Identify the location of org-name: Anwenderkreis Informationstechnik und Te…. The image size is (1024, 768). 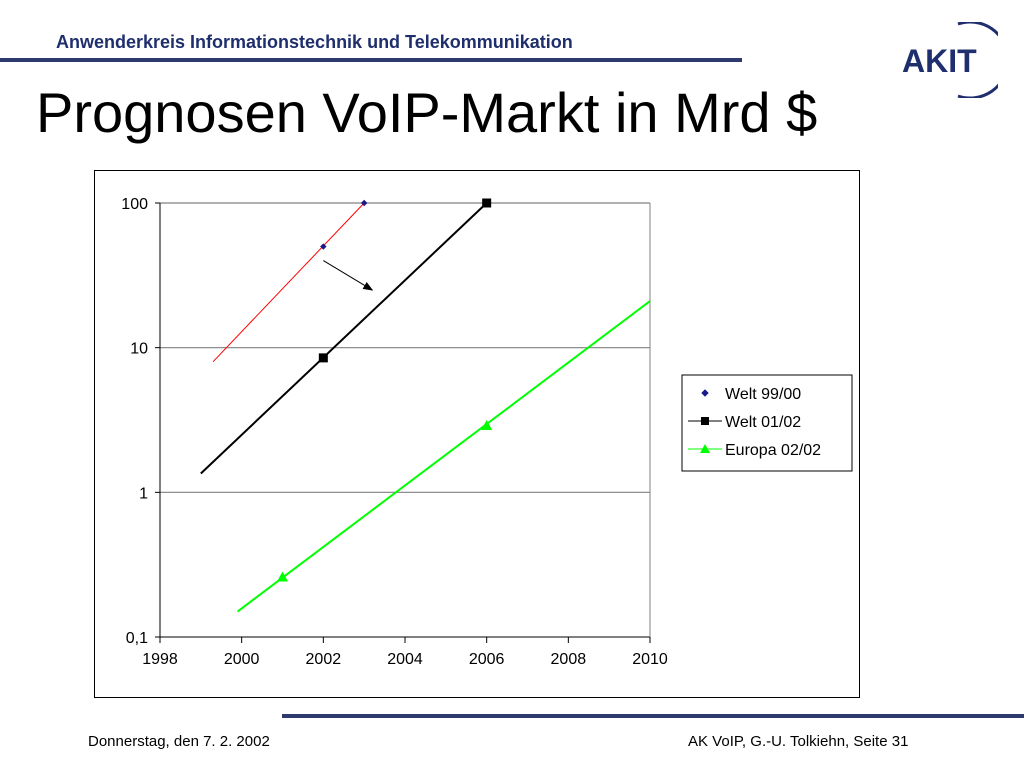
(314, 42).